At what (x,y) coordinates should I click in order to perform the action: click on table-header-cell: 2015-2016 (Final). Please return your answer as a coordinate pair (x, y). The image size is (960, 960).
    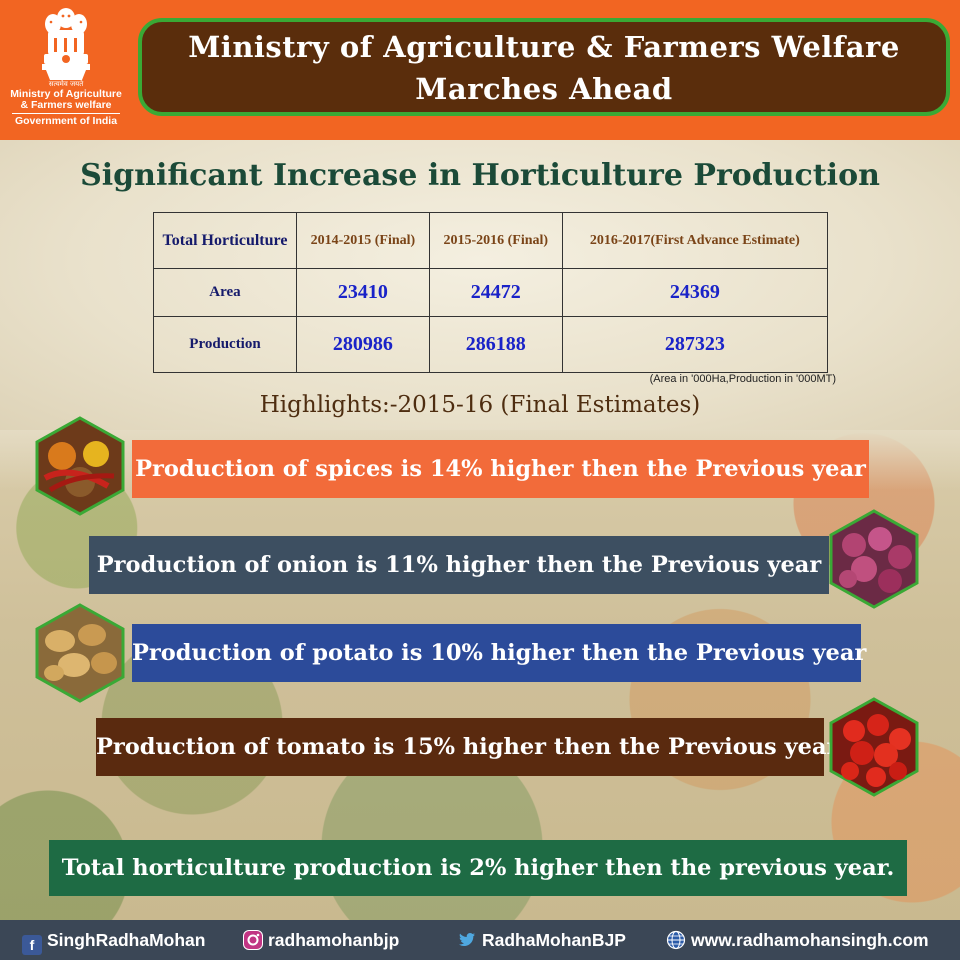
    Looking at the image, I should click on (495, 240).